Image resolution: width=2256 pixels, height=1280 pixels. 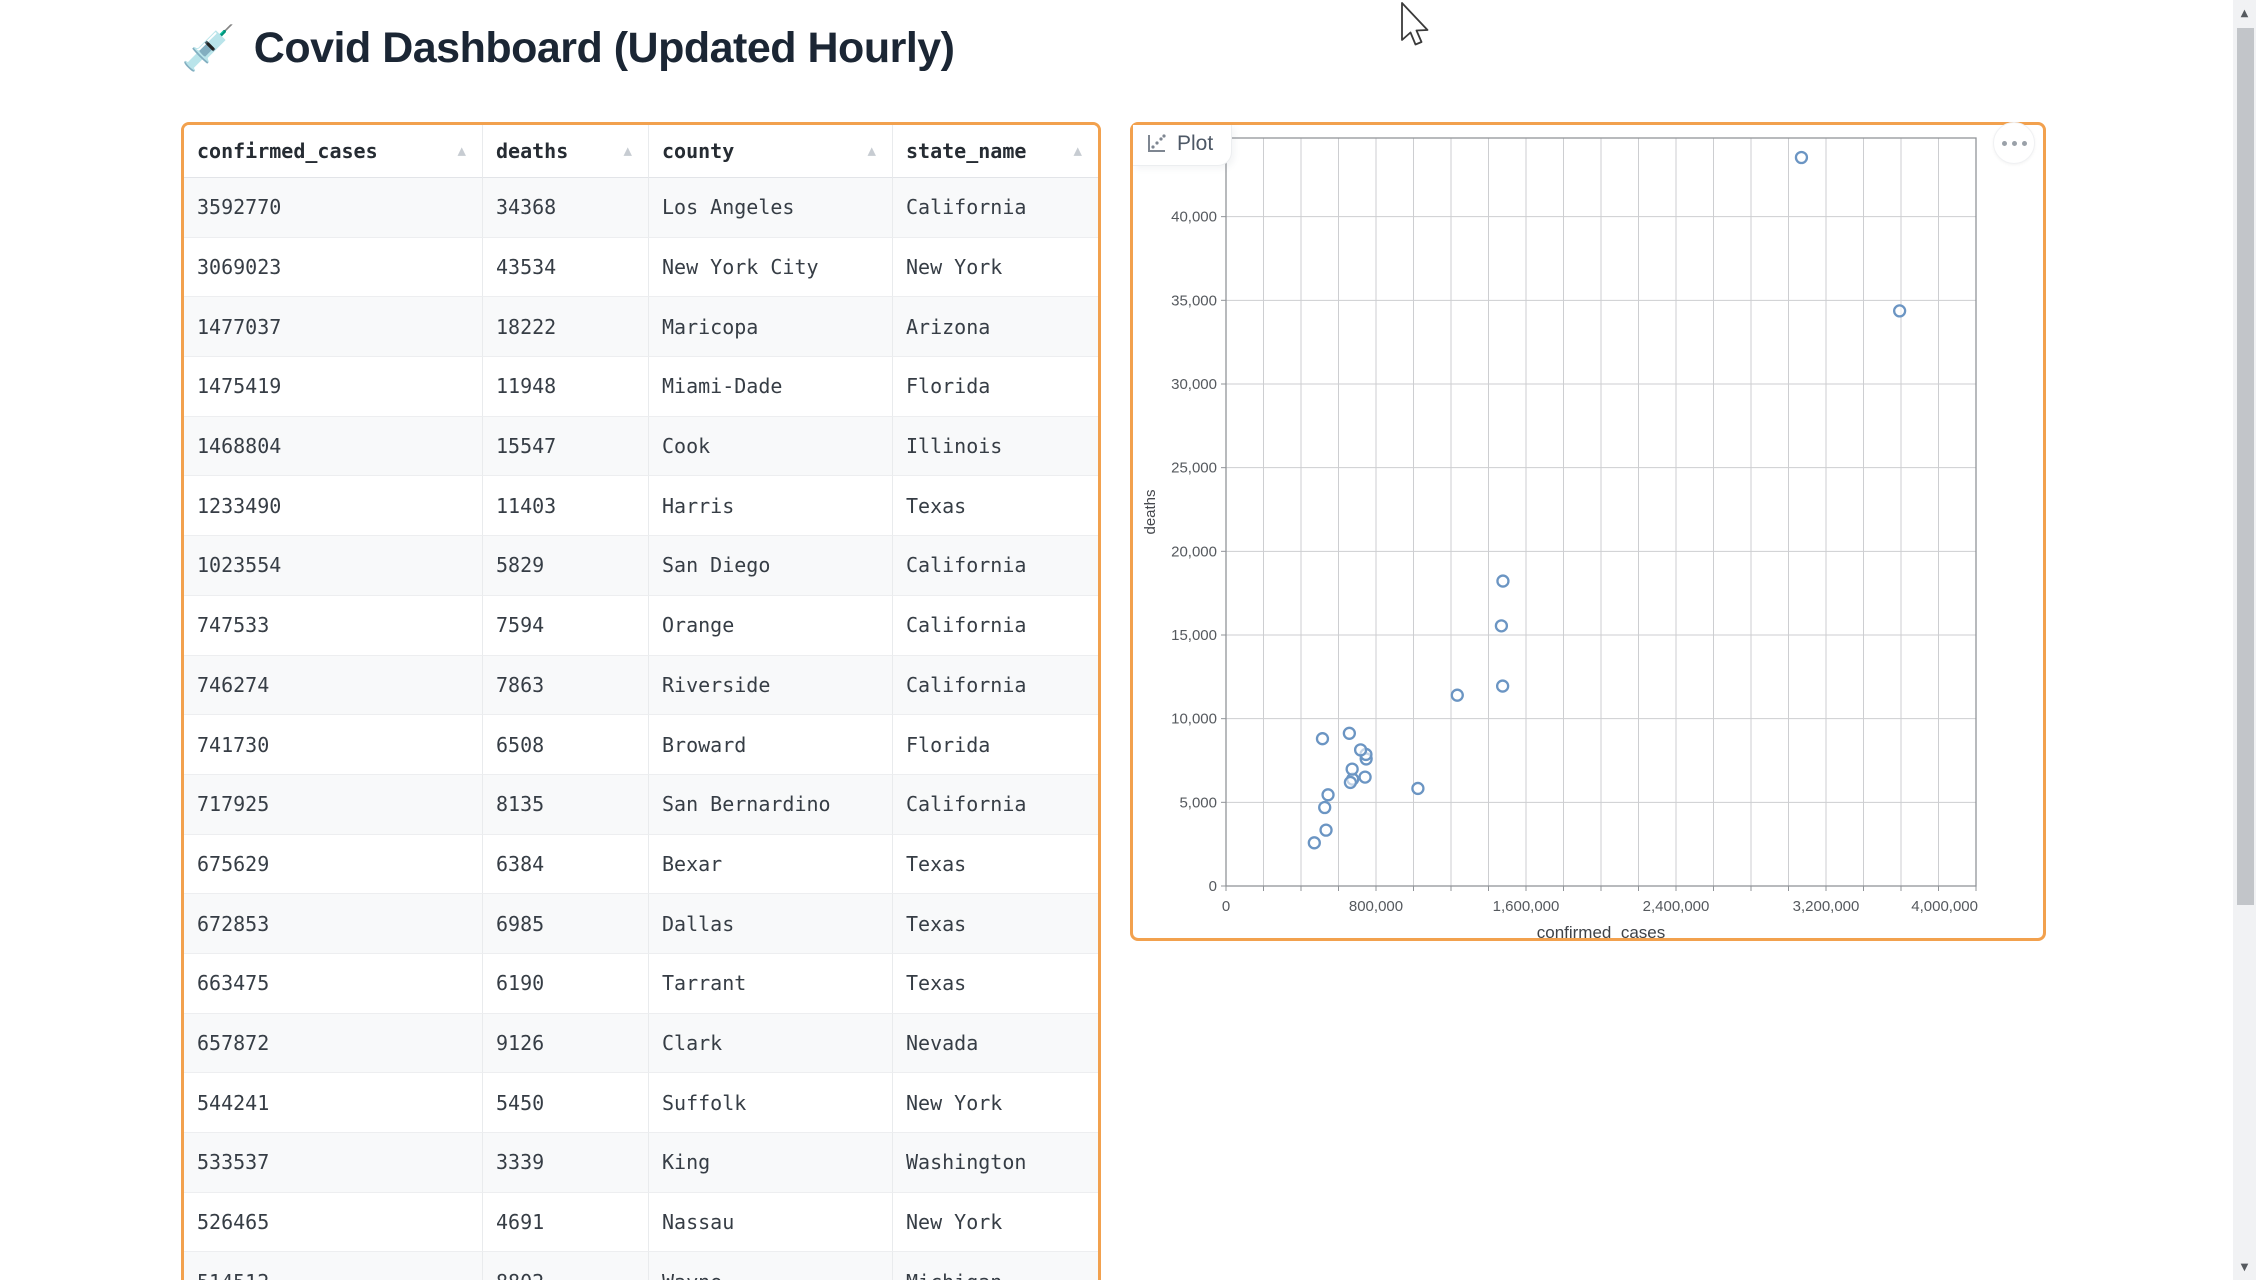 I want to click on table-cell: Illinois, so click(x=995, y=445).